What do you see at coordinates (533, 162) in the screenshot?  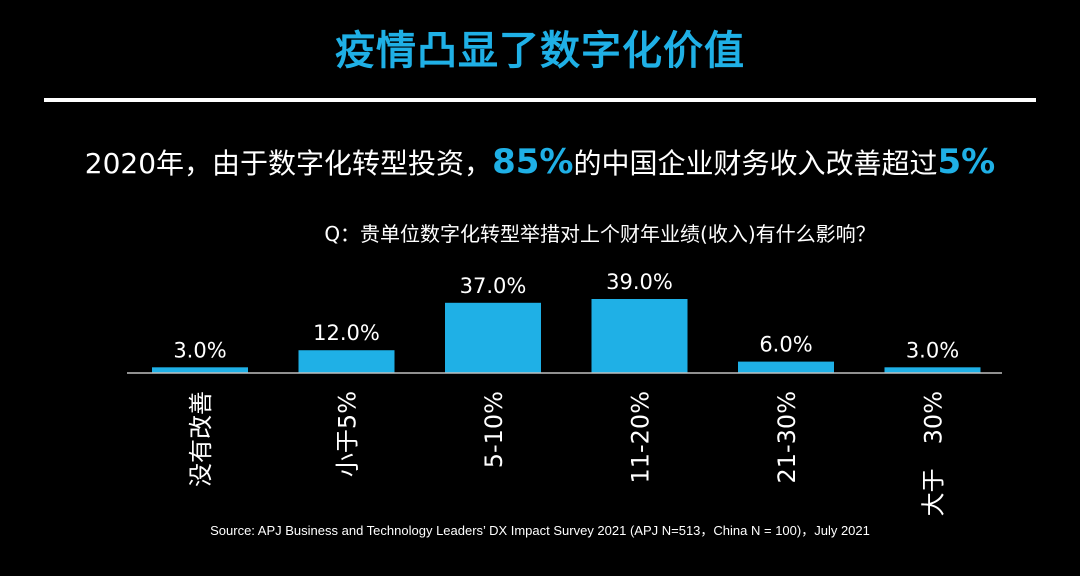 I see `headline-highlight-85: 85%` at bounding box center [533, 162].